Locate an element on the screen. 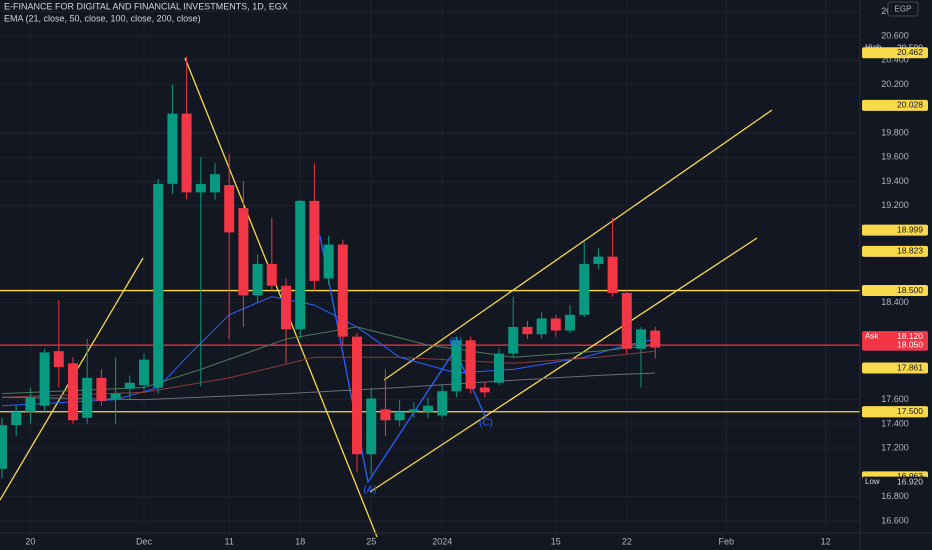  x-tick-label: Dec is located at coordinates (144, 541).